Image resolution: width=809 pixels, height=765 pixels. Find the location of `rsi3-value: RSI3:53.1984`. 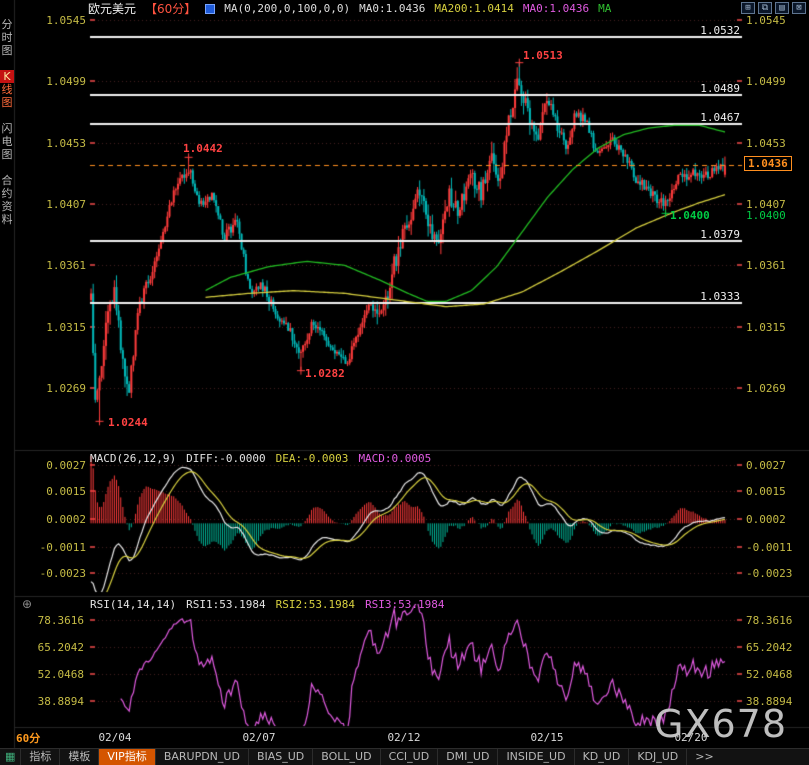

rsi3-value: RSI3:53.1984 is located at coordinates (405, 604).